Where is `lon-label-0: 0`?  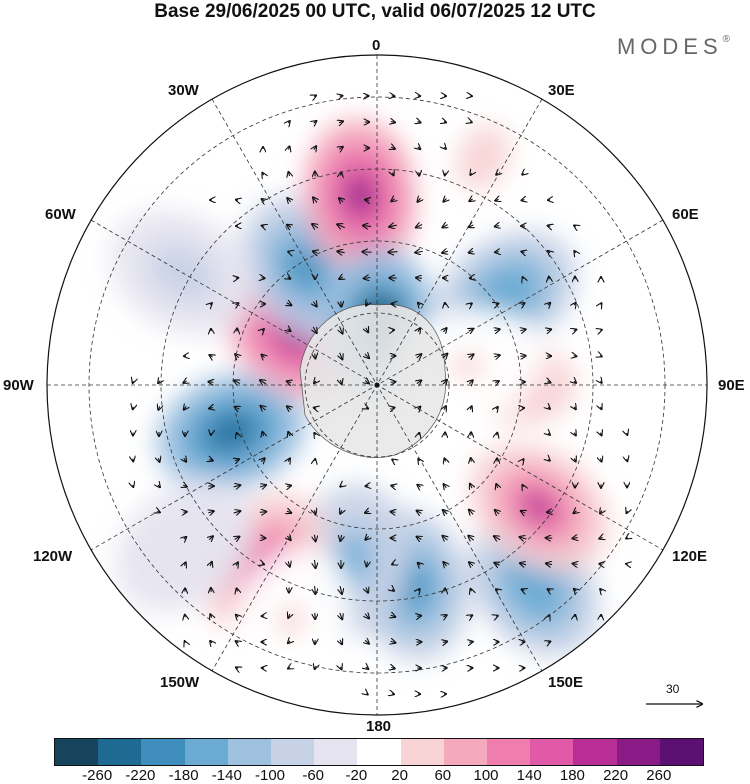 lon-label-0: 0 is located at coordinates (376, 46).